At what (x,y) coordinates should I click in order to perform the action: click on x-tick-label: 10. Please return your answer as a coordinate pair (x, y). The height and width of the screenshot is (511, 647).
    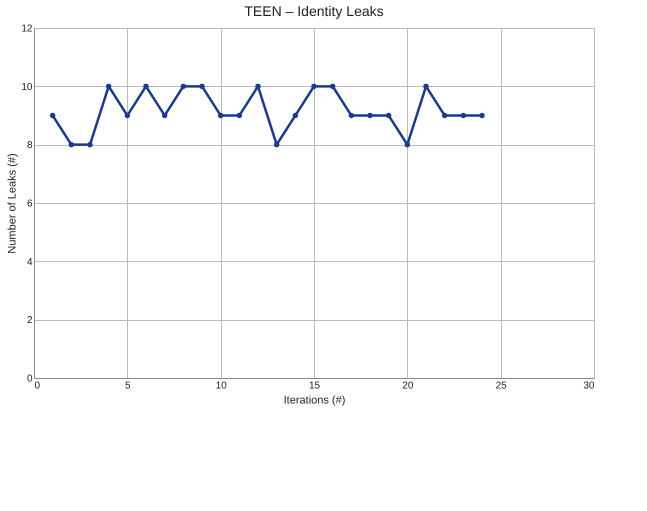
    Looking at the image, I should click on (222, 386).